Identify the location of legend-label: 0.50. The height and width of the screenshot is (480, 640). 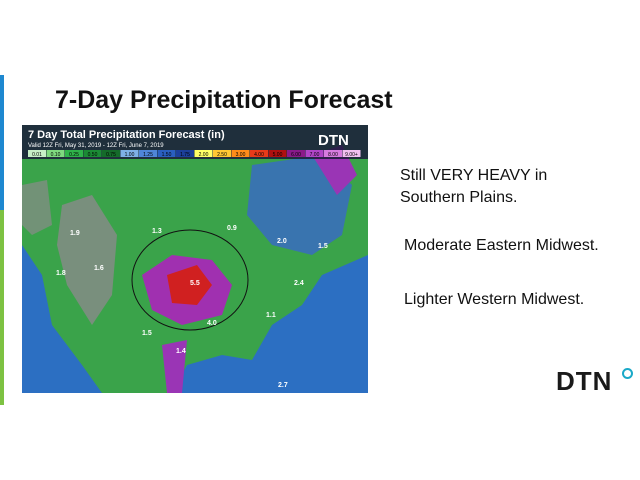
(93, 155).